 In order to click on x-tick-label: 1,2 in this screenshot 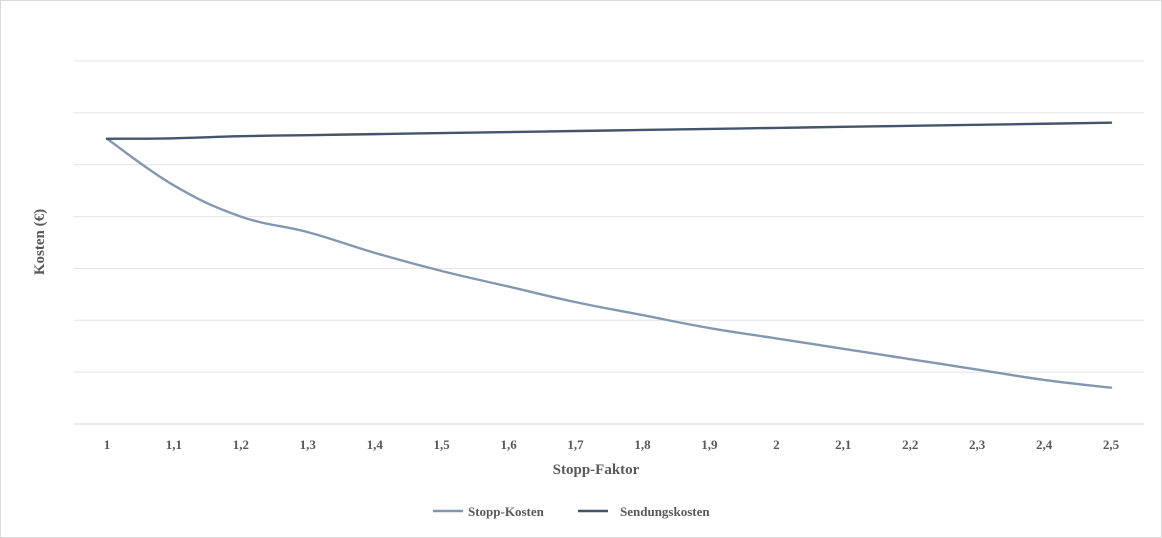, I will do `click(241, 444)`.